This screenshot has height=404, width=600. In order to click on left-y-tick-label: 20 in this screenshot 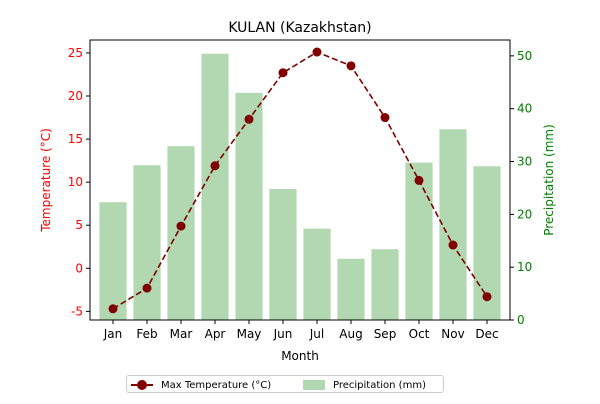, I will do `click(75, 96)`.